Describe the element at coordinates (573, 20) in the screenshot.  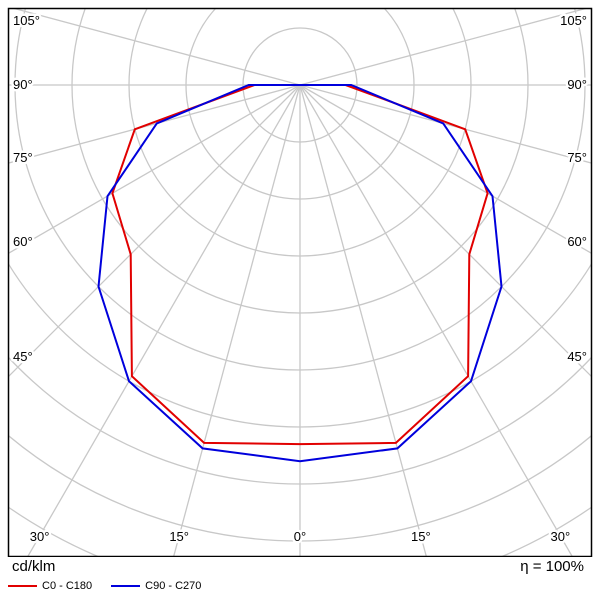
I see `angle-label-right-105: 105°` at that location.